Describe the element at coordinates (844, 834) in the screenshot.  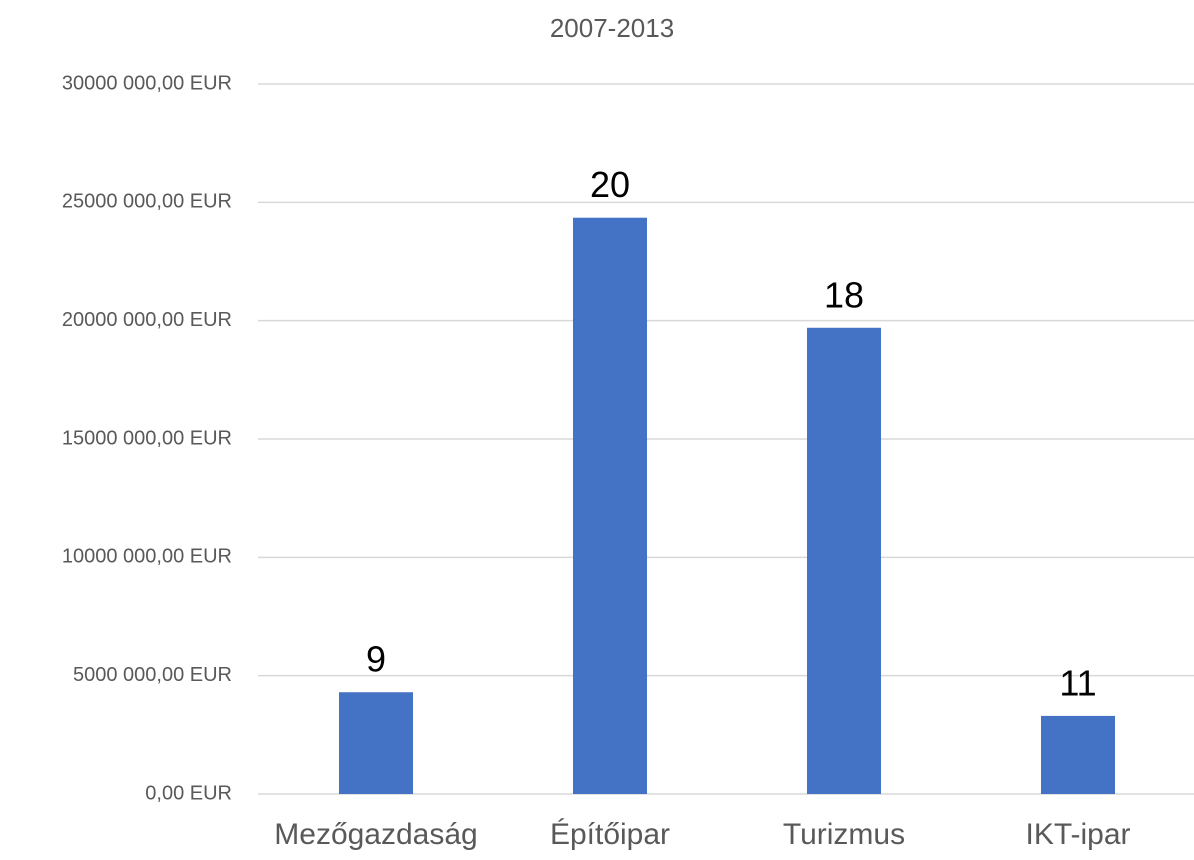
I see `x-tick-label: Turizmus` at that location.